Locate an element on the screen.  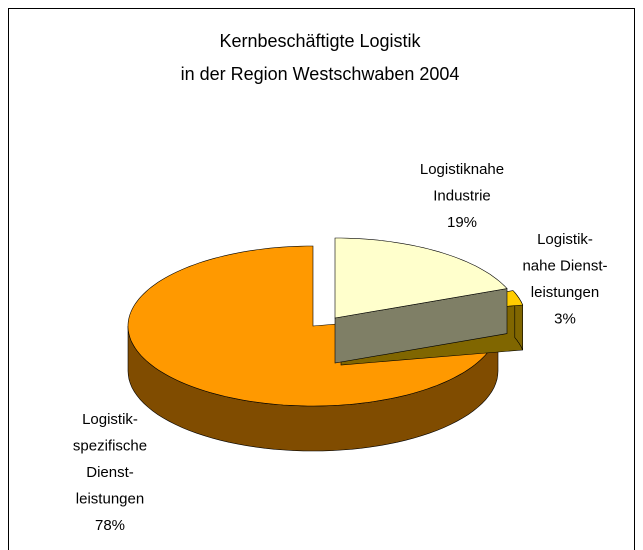
slice-value-label: 19% is located at coordinates (462, 222).